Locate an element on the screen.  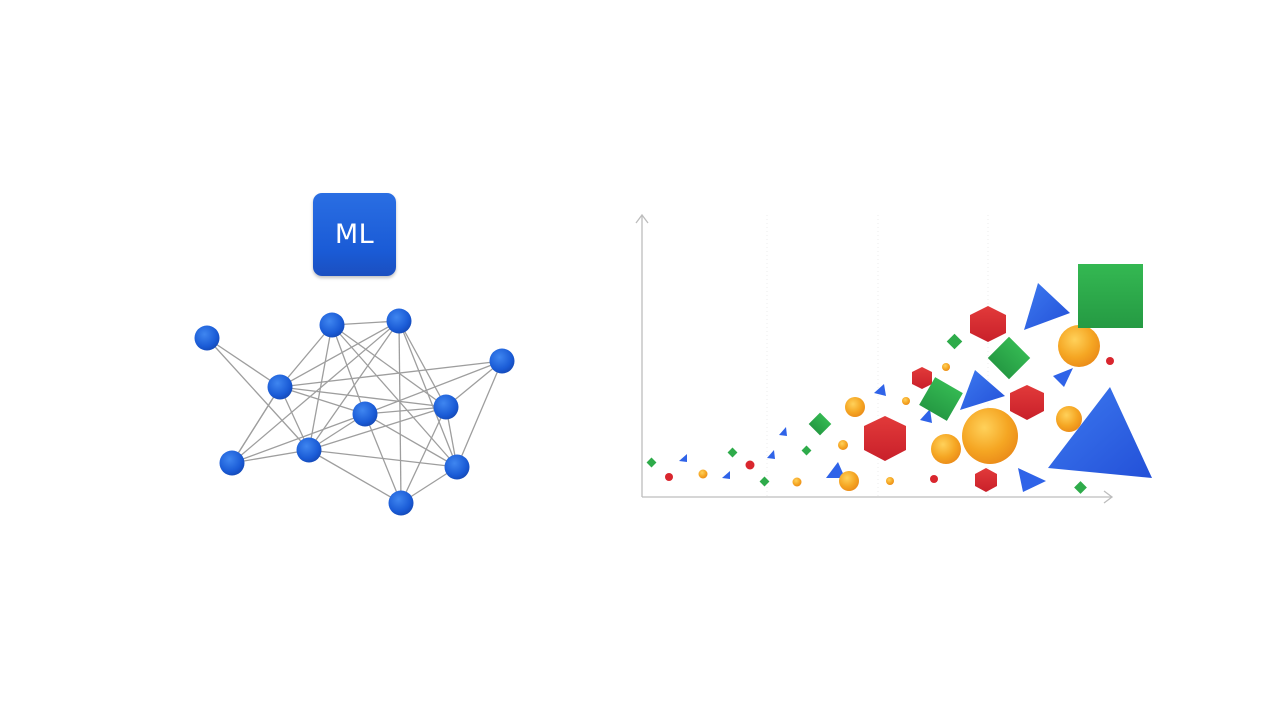
network-edges is located at coordinates (354, 412).